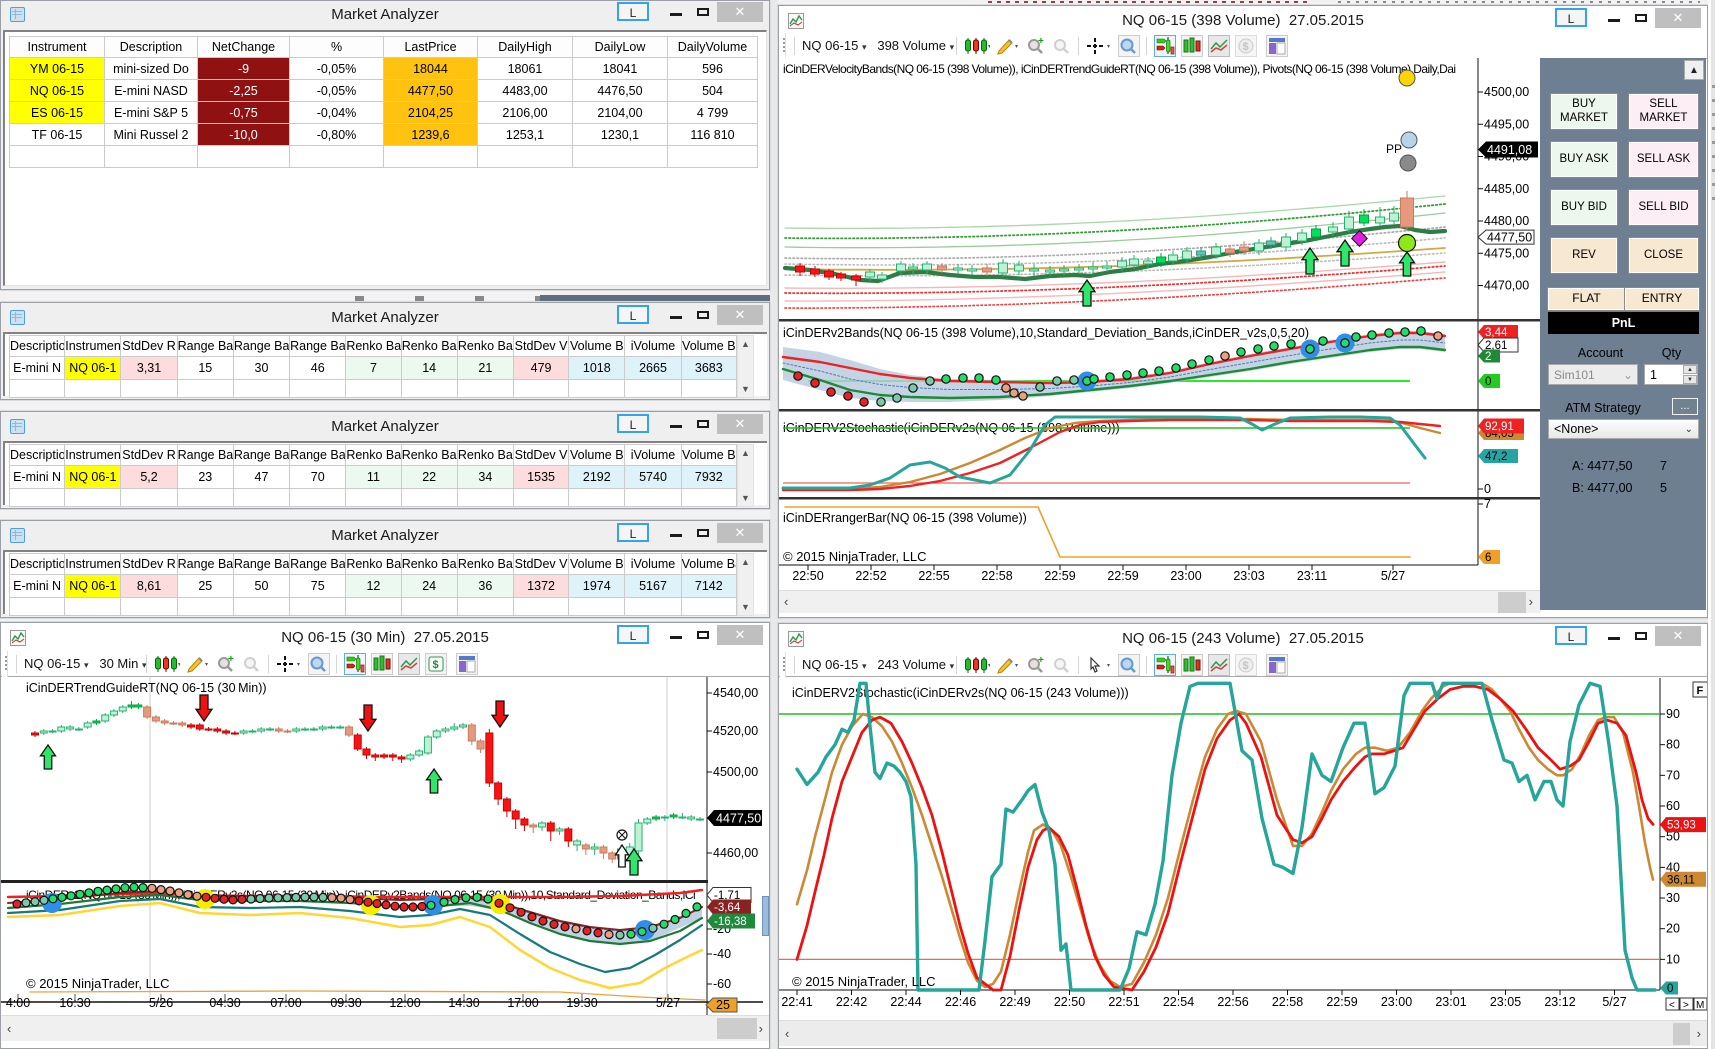  What do you see at coordinates (581, 1003) in the screenshot?
I see `svg-text: 19:30` at bounding box center [581, 1003].